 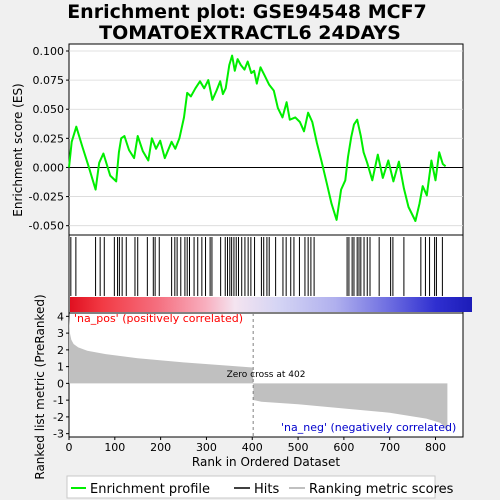 What do you see at coordinates (252, 447) in the screenshot?
I see `rank-x-tick-label: 400` at bounding box center [252, 447].